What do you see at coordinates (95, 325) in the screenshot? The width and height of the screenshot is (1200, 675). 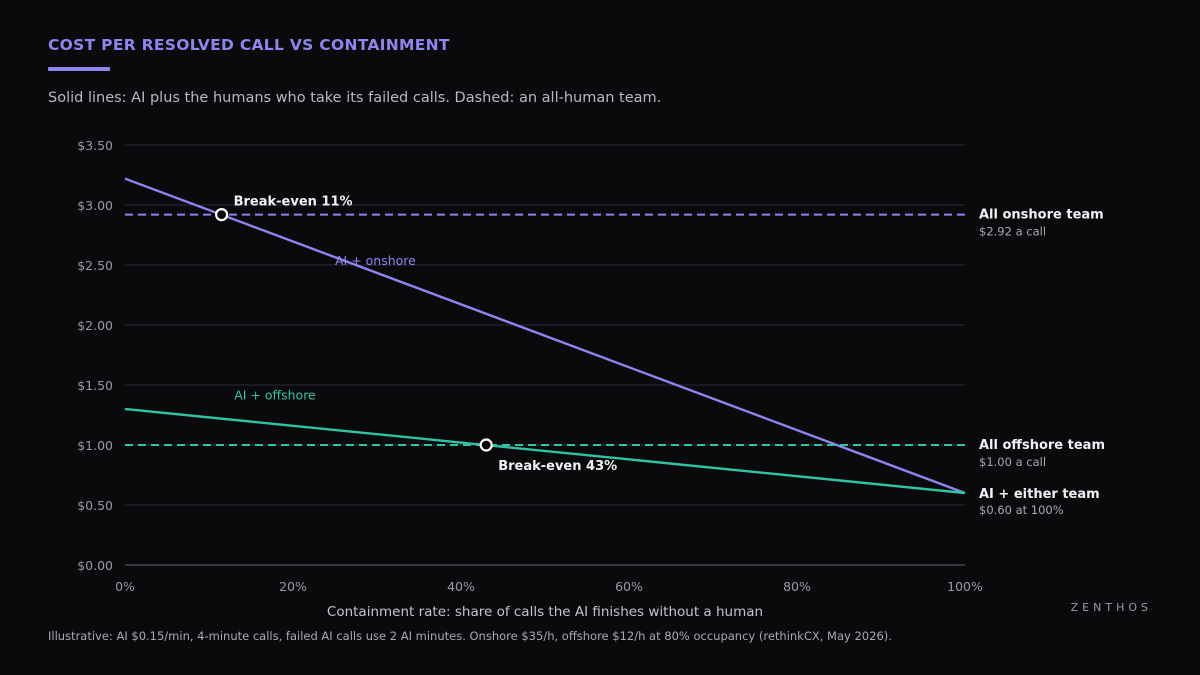 I see `y-tick-label: $2.00` at bounding box center [95, 325].